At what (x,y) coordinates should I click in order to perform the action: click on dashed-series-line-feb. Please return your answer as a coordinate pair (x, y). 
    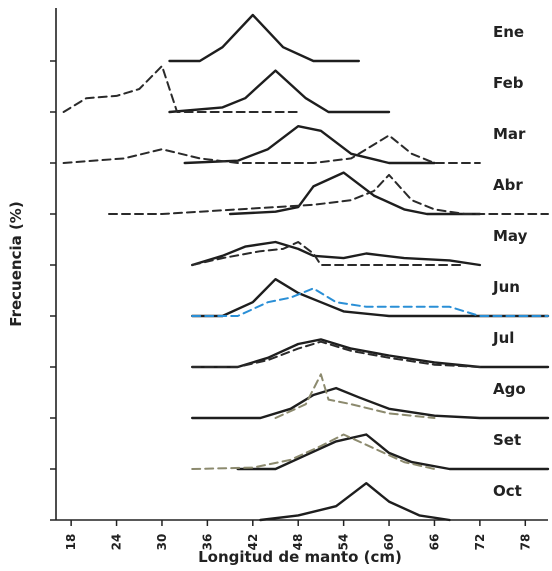
    Looking at the image, I should click on (181, 89).